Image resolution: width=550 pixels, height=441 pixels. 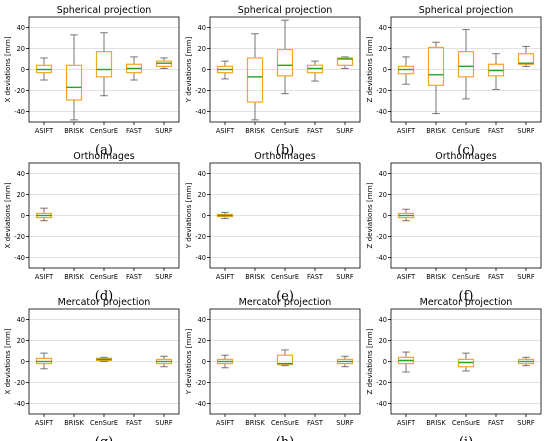 What do you see at coordinates (285, 296) in the screenshot?
I see `panel-caption: (e)` at bounding box center [285, 296].